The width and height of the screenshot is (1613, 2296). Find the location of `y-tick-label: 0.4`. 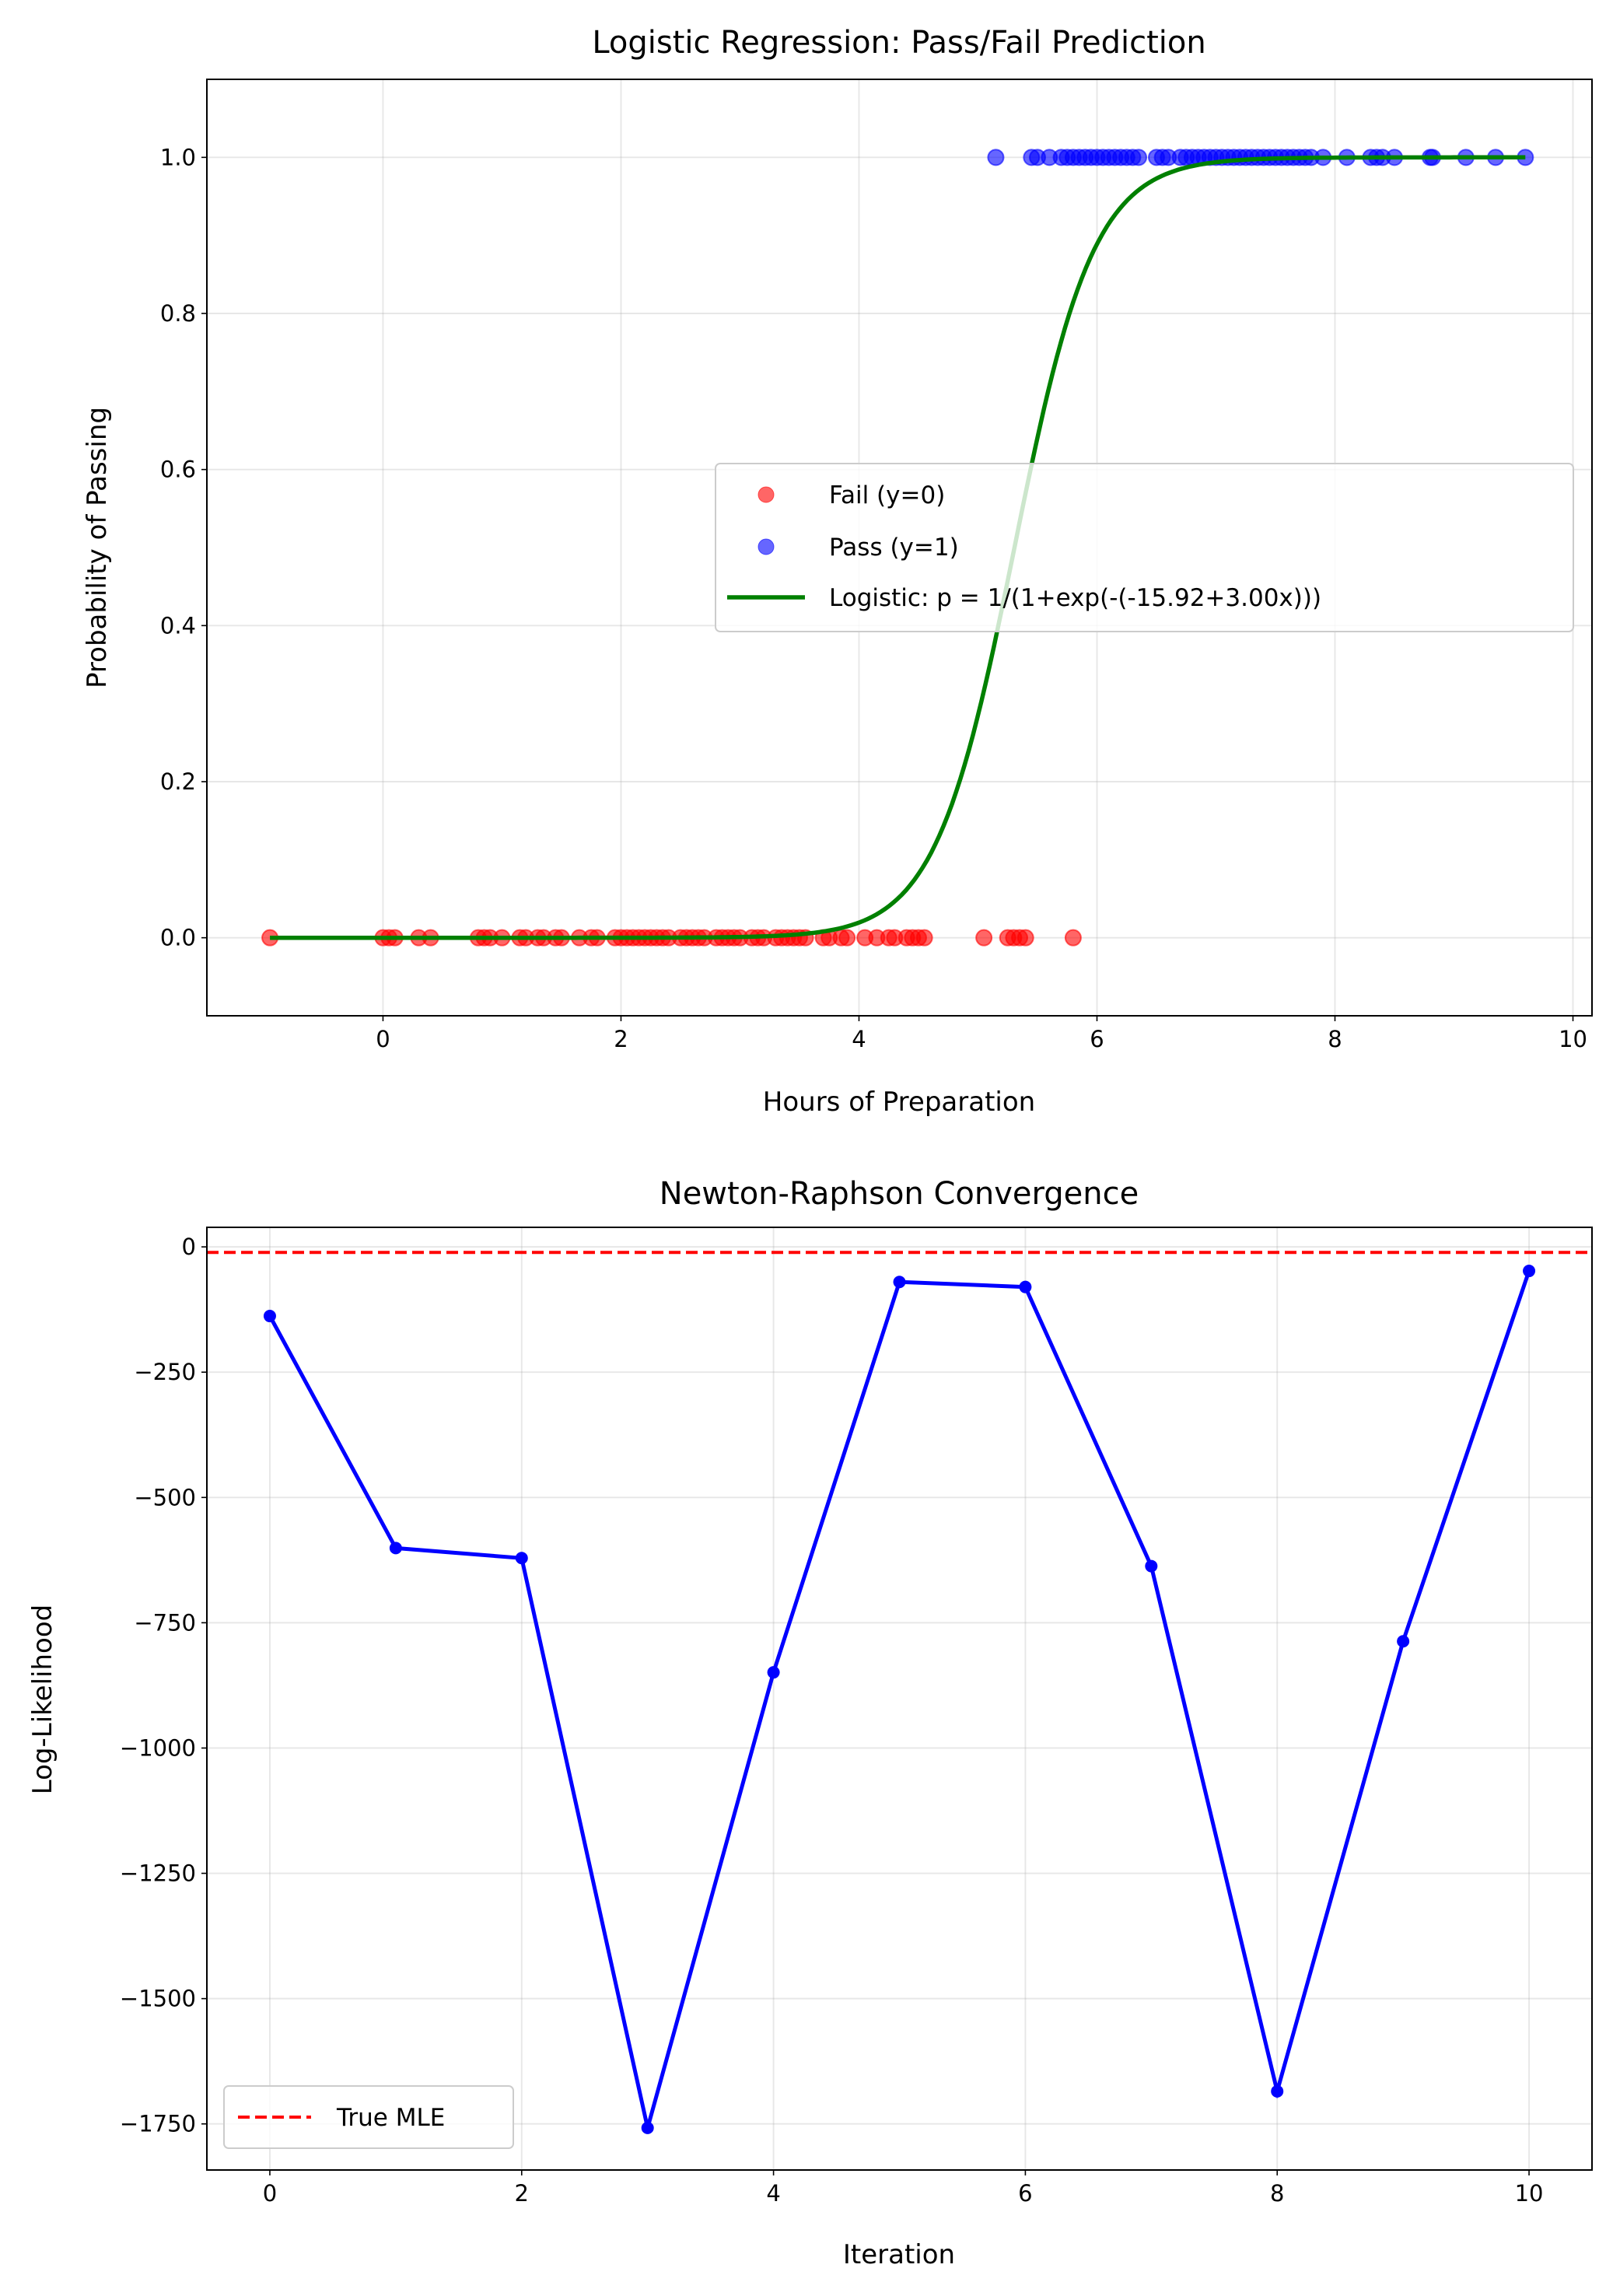

y-tick-label: 0.4 is located at coordinates (178, 626).